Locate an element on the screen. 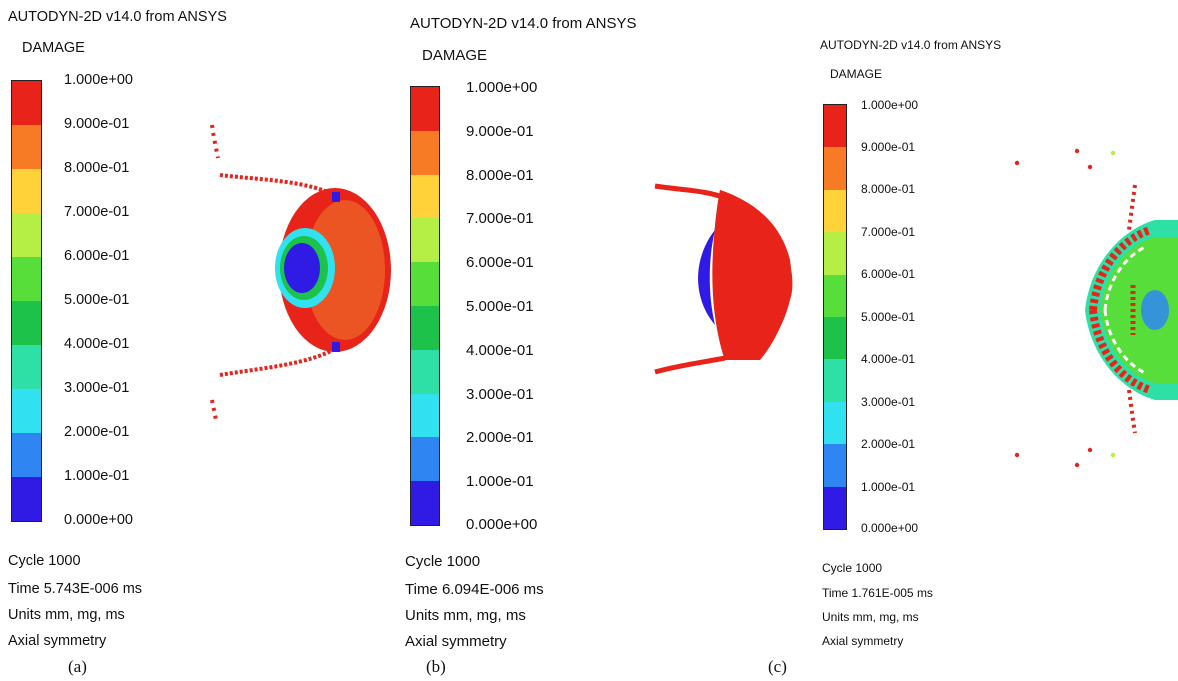  panel-caption: (c) is located at coordinates (777, 666).